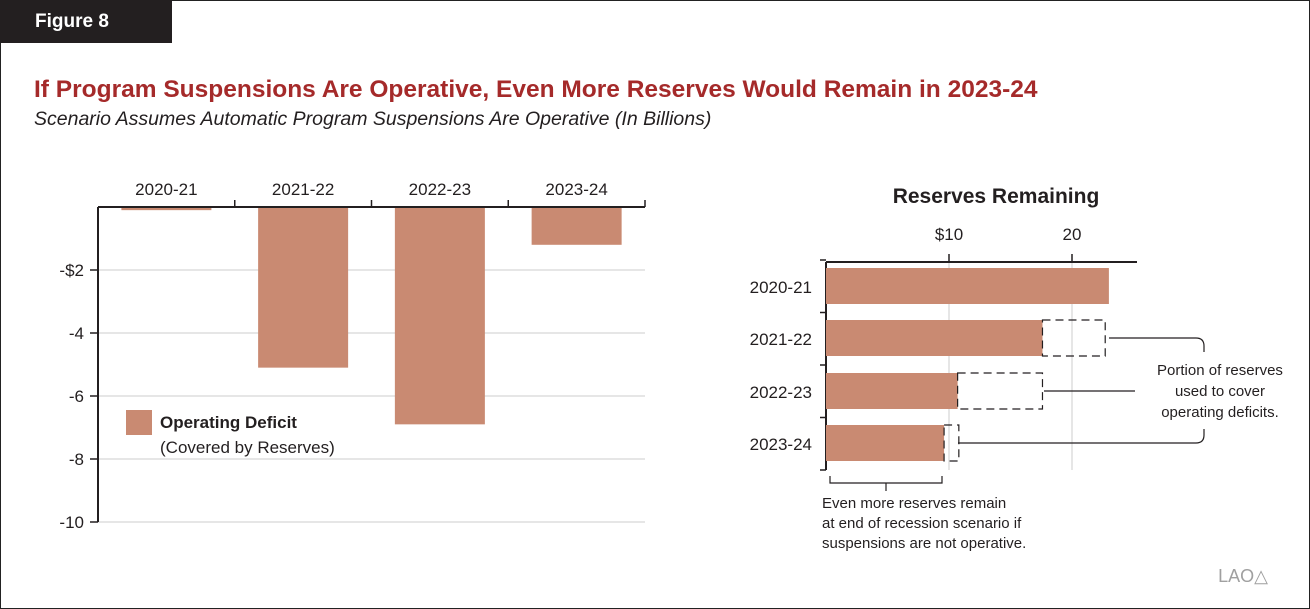 The image size is (1310, 609). Describe the element at coordinates (996, 196) in the screenshot. I see `reserves-title: Reserves Remaining` at that location.